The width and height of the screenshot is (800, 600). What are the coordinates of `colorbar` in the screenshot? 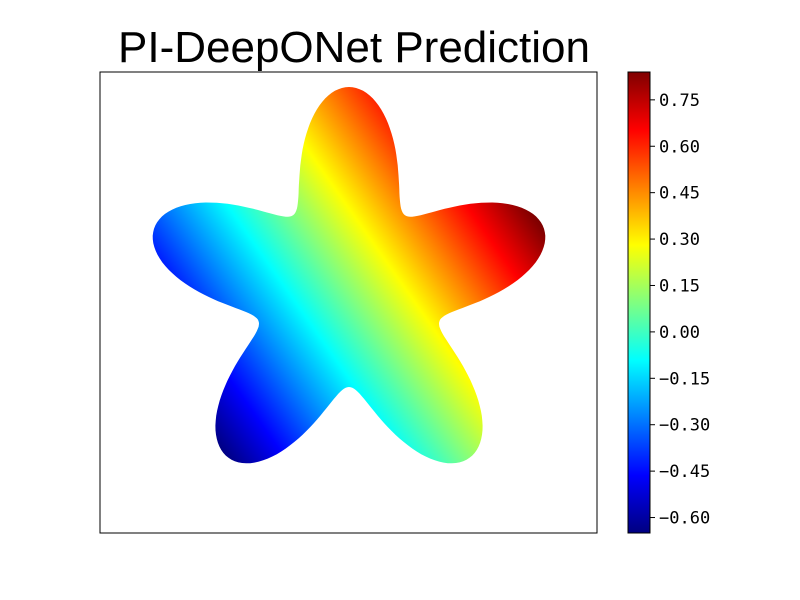 It's located at (639, 302).